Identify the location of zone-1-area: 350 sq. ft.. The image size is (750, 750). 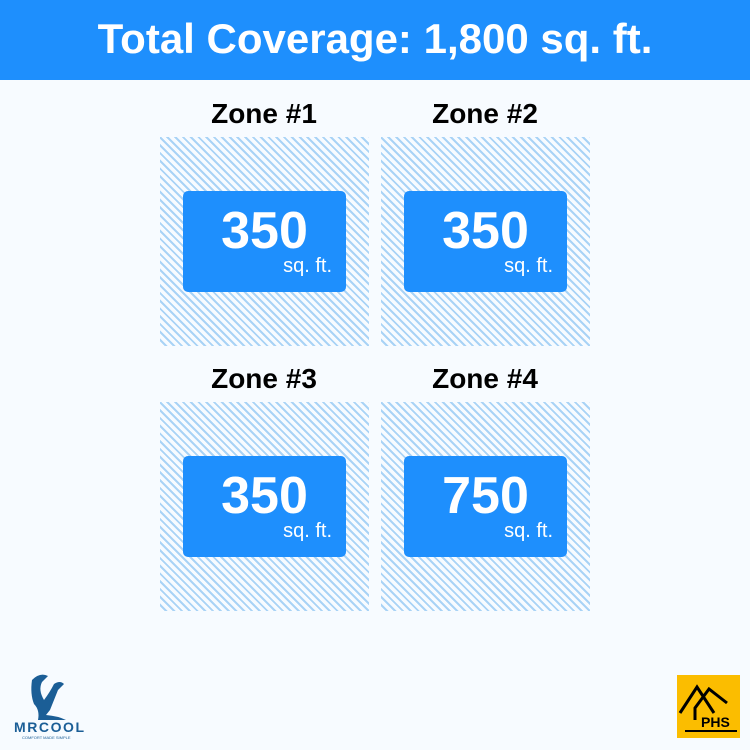
(264, 241).